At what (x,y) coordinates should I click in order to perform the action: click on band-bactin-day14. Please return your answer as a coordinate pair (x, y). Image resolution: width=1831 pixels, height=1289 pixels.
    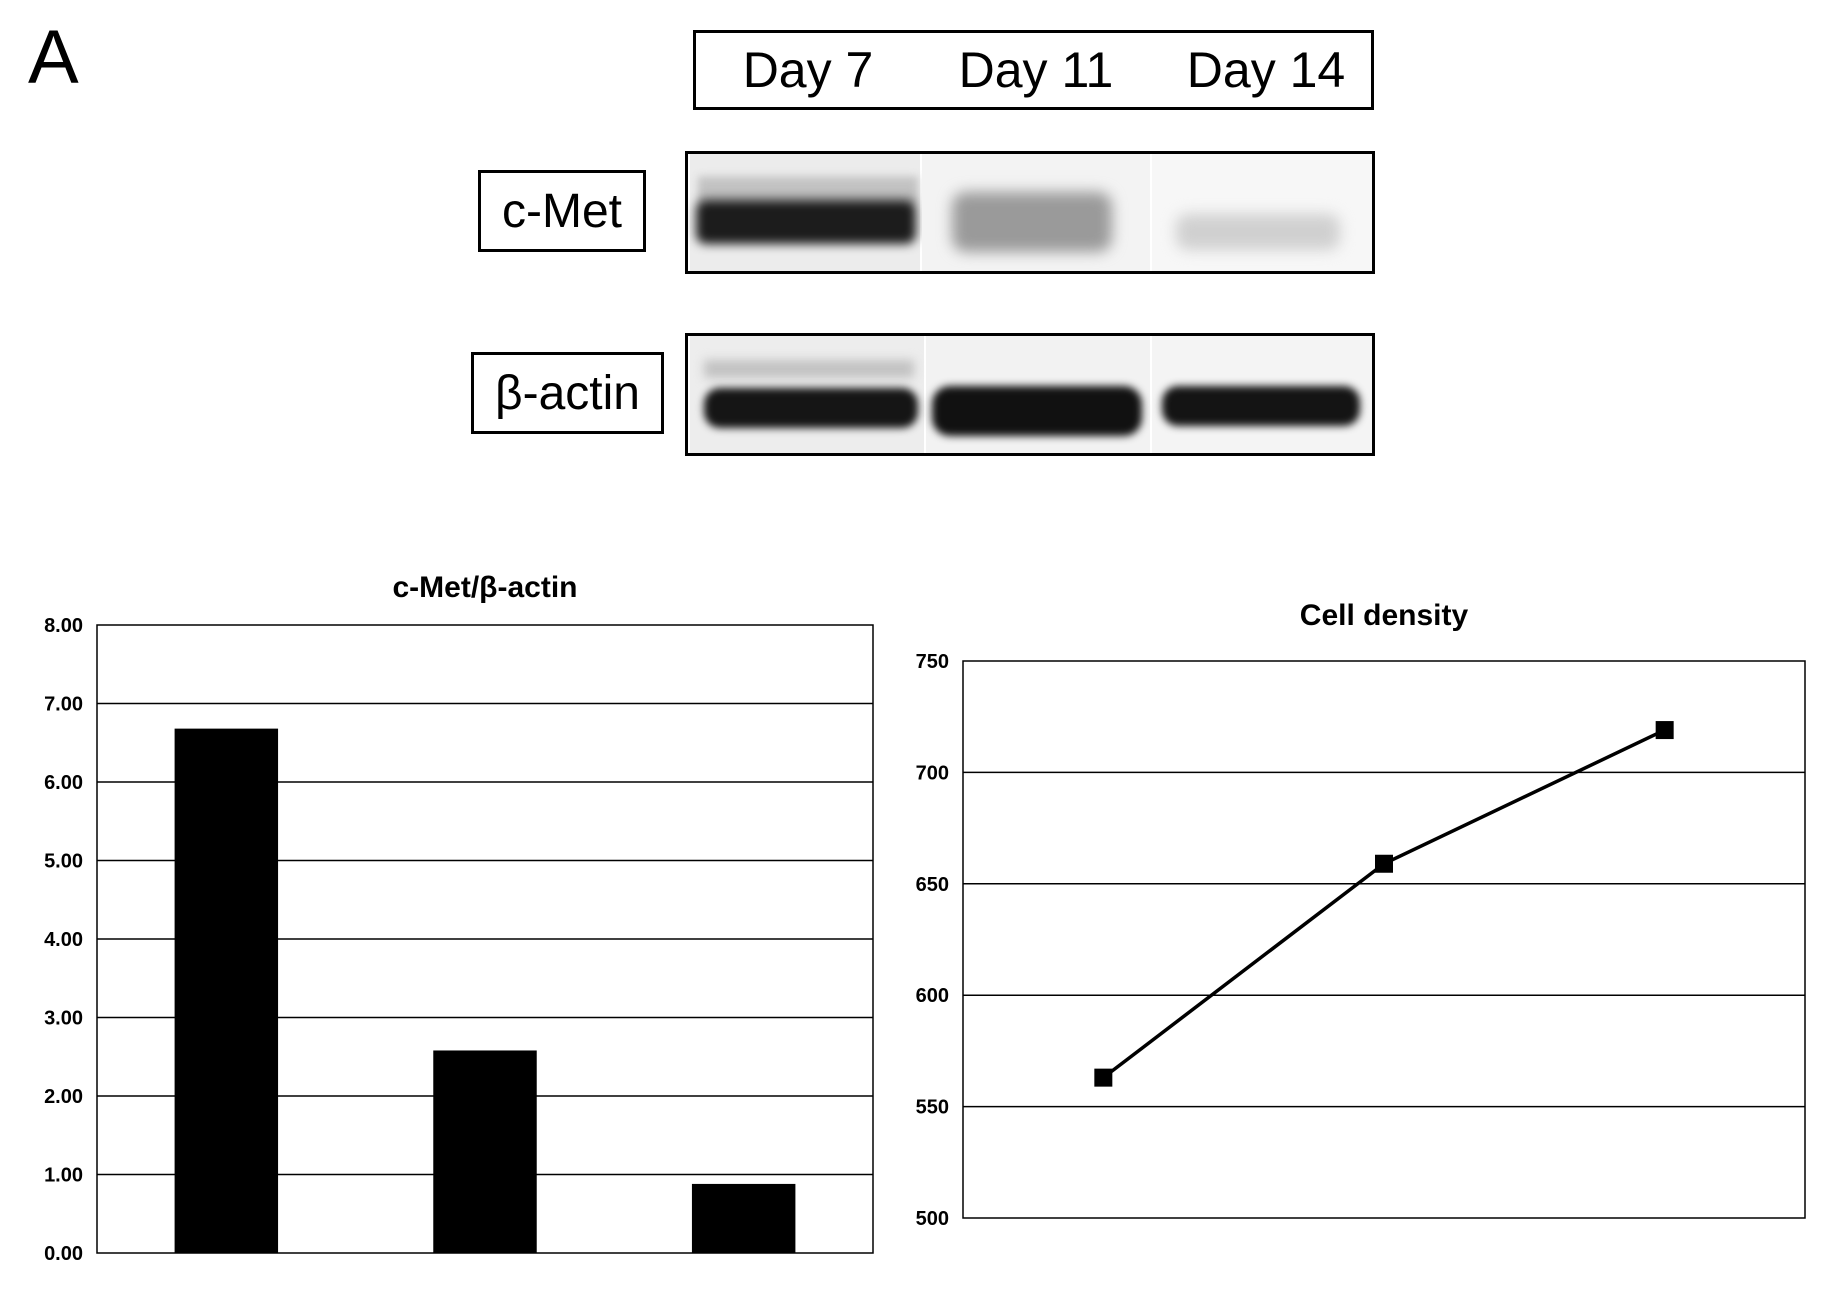
    Looking at the image, I should click on (1261, 406).